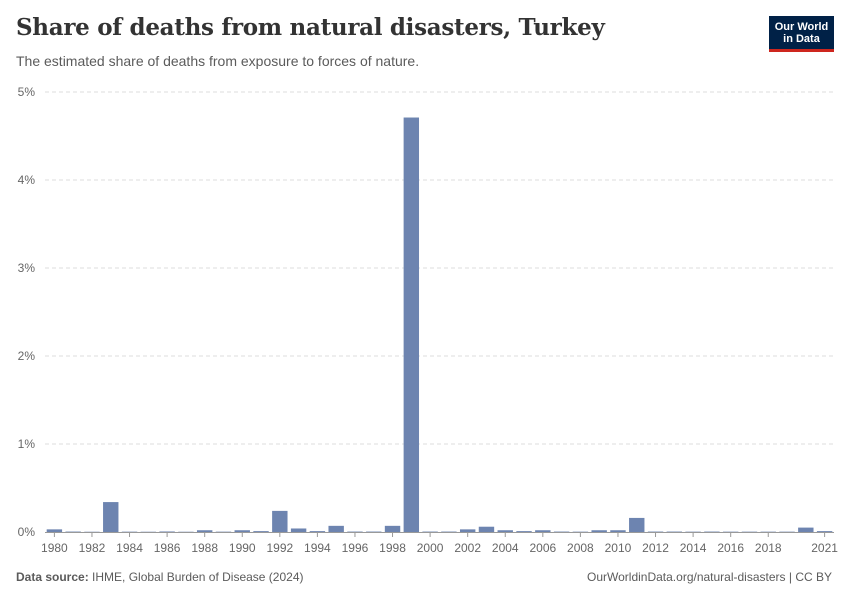  Describe the element at coordinates (198, 577) in the screenshot. I see `data-source-text: IHME, Global Burden of Disease (2024)` at that location.